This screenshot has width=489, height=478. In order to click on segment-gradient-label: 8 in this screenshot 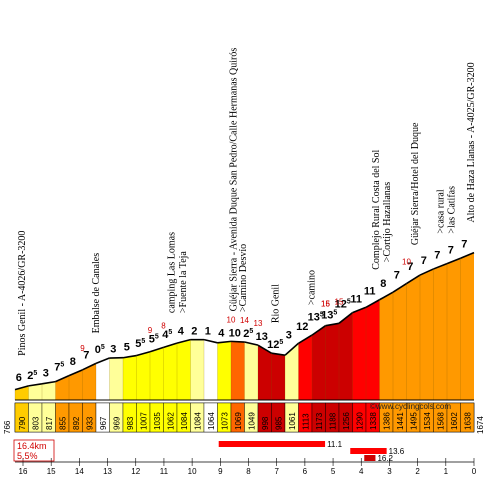, I will do `click(383, 284)`.